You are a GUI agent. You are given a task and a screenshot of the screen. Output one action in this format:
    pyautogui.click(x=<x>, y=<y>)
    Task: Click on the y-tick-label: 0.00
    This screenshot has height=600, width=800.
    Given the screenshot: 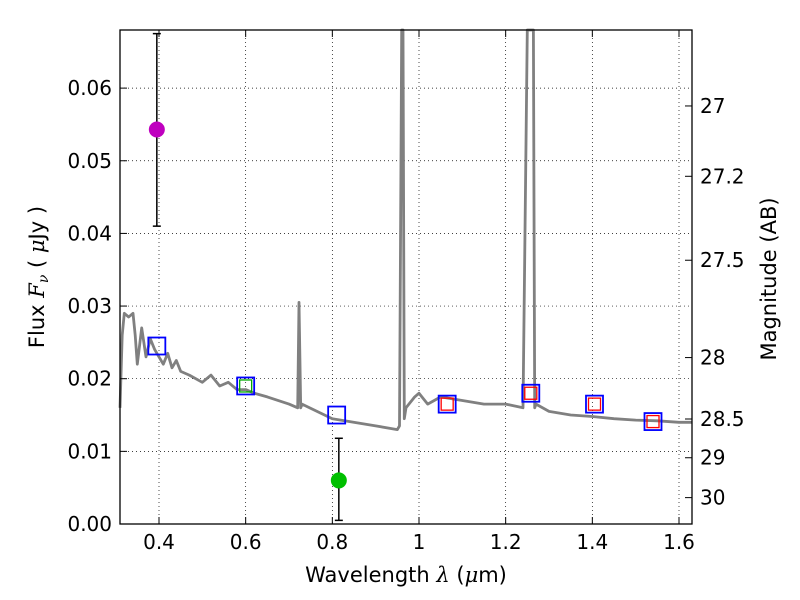 What is the action you would take?
    pyautogui.click(x=89, y=524)
    